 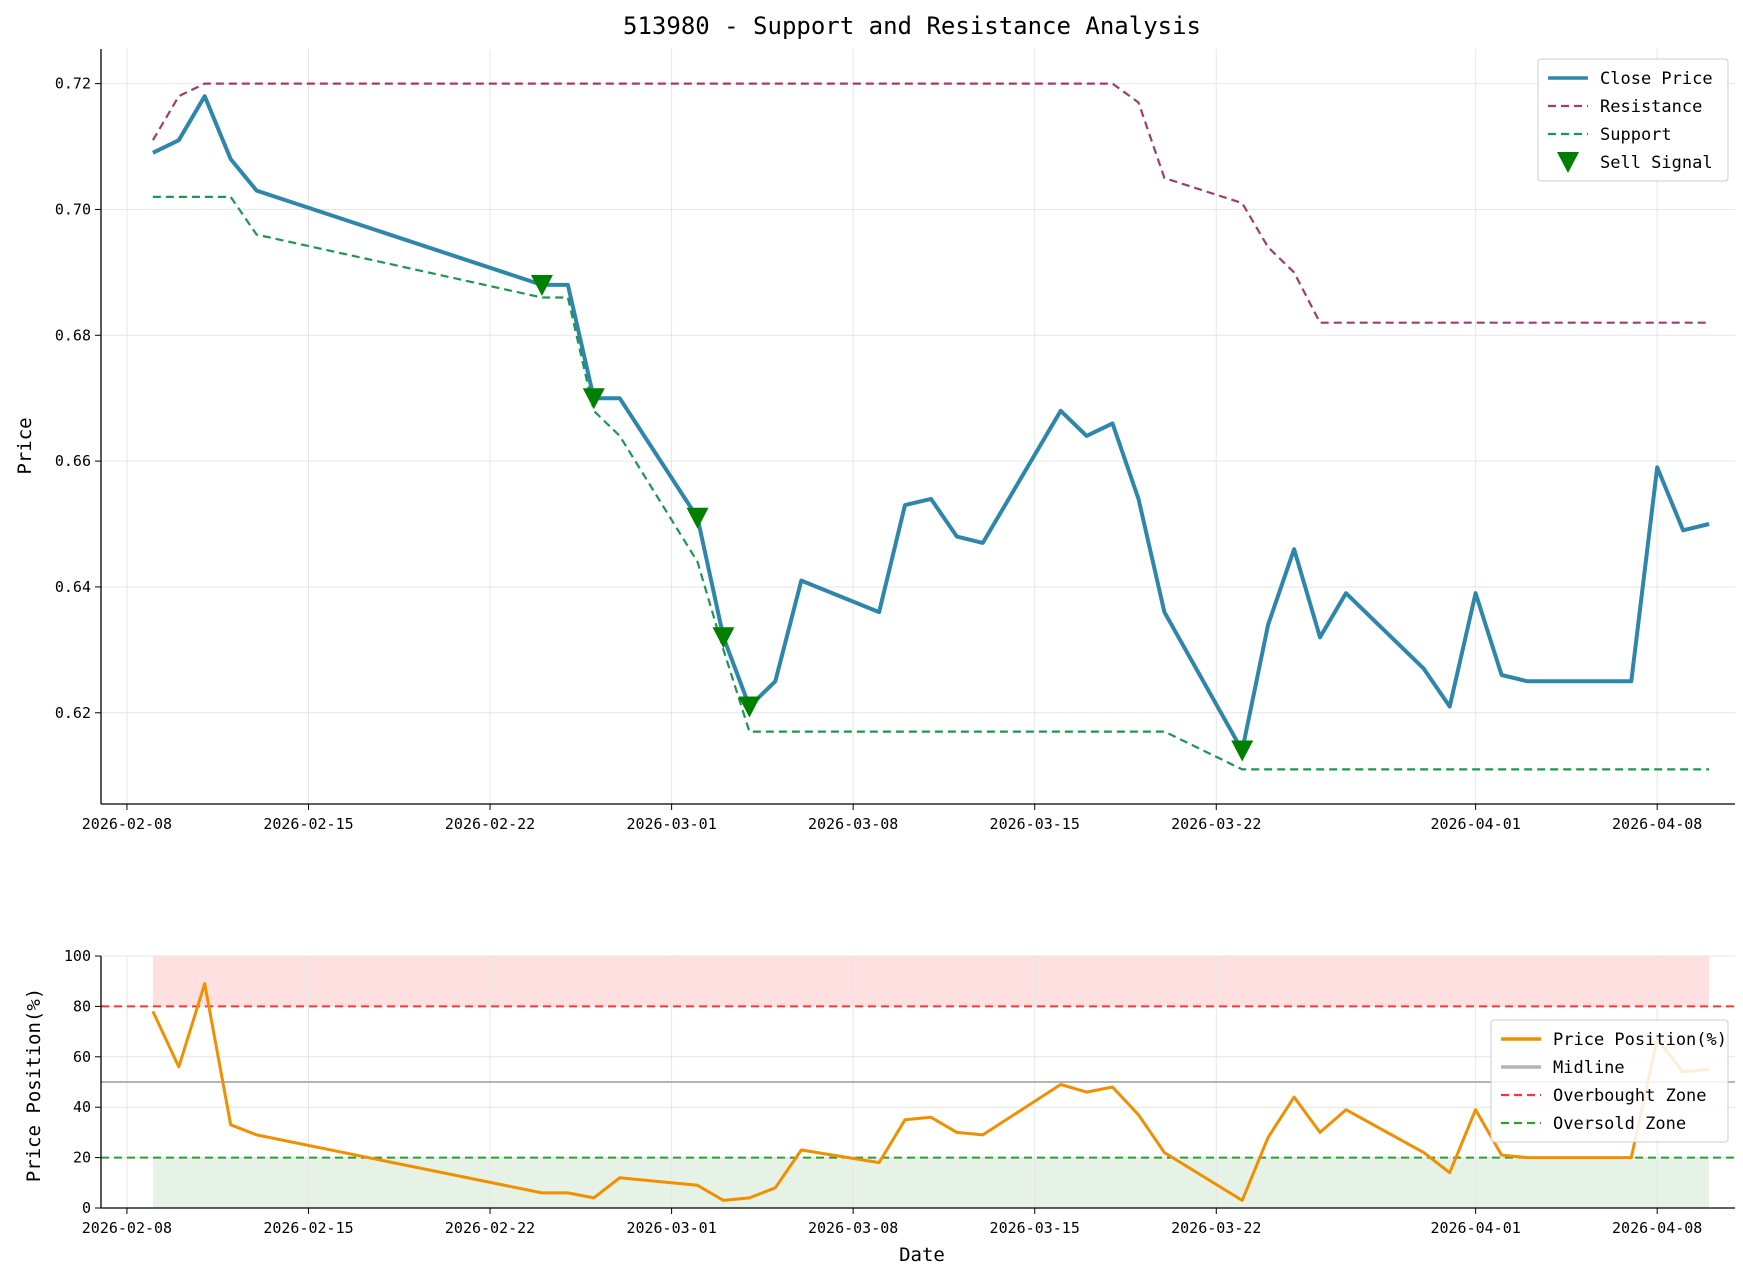 What do you see at coordinates (1216, 824) in the screenshot?
I see `top-x-tick-label: 2026-03-22` at bounding box center [1216, 824].